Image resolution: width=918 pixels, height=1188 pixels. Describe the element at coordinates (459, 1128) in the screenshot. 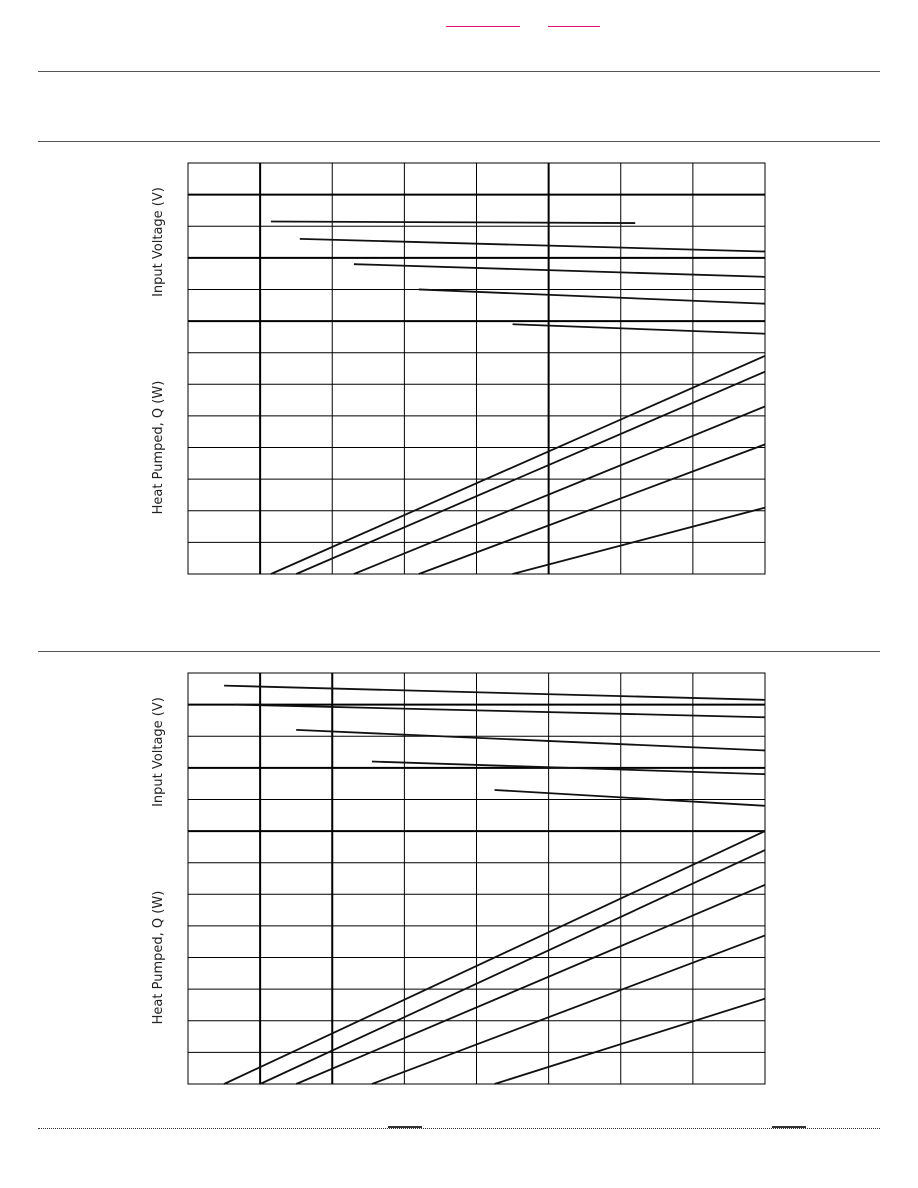

I see `footer-rule` at that location.